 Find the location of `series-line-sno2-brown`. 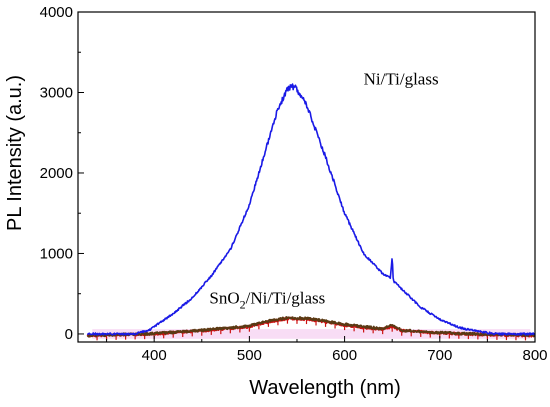

series-line-sno2-brown is located at coordinates (311, 327).